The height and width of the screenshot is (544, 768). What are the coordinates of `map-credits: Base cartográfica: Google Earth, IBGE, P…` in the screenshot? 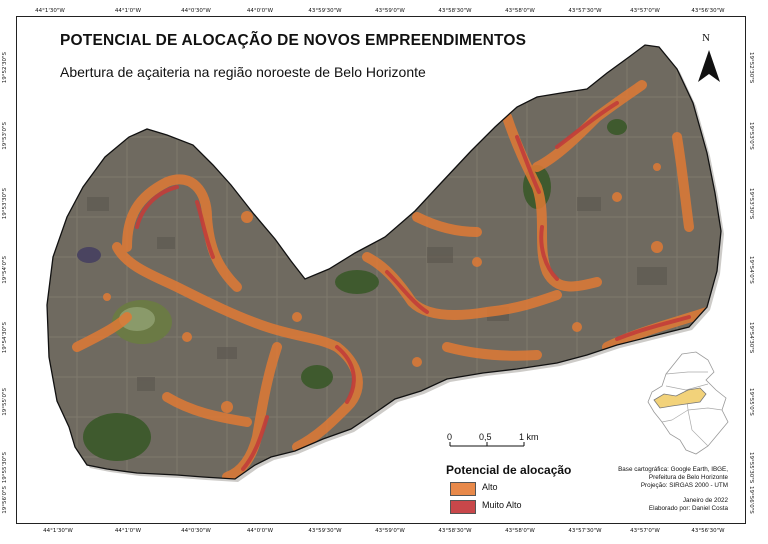 It's located at (668, 489).